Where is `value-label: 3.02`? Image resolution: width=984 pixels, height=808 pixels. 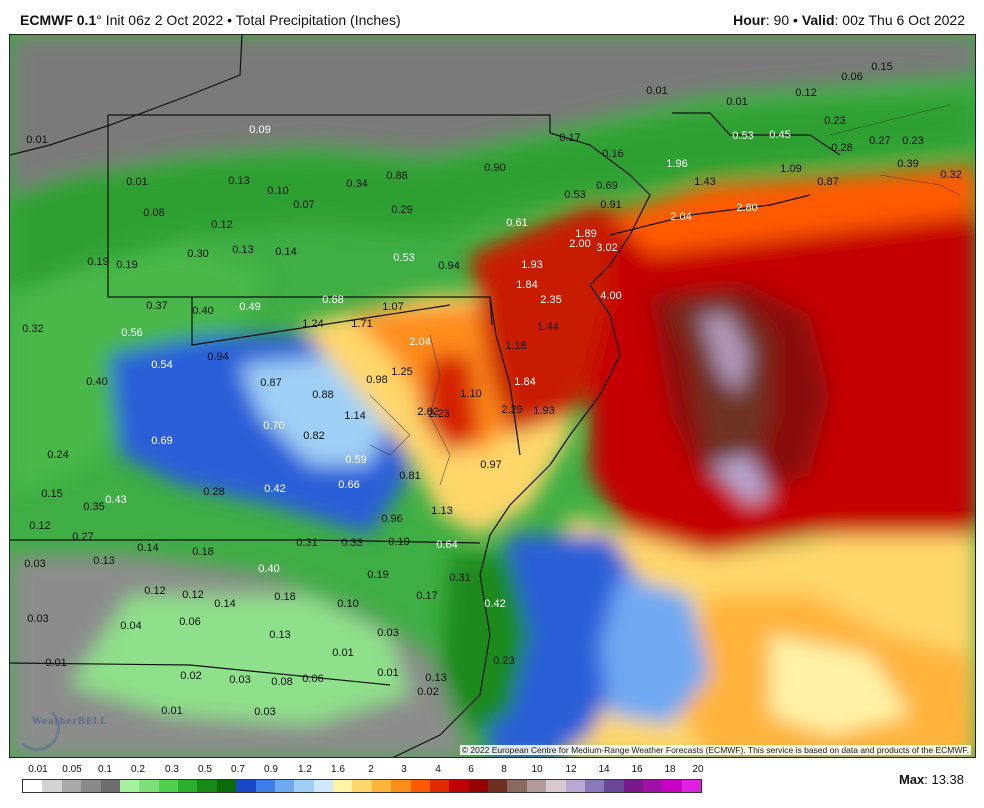
value-label: 3.02 is located at coordinates (607, 248).